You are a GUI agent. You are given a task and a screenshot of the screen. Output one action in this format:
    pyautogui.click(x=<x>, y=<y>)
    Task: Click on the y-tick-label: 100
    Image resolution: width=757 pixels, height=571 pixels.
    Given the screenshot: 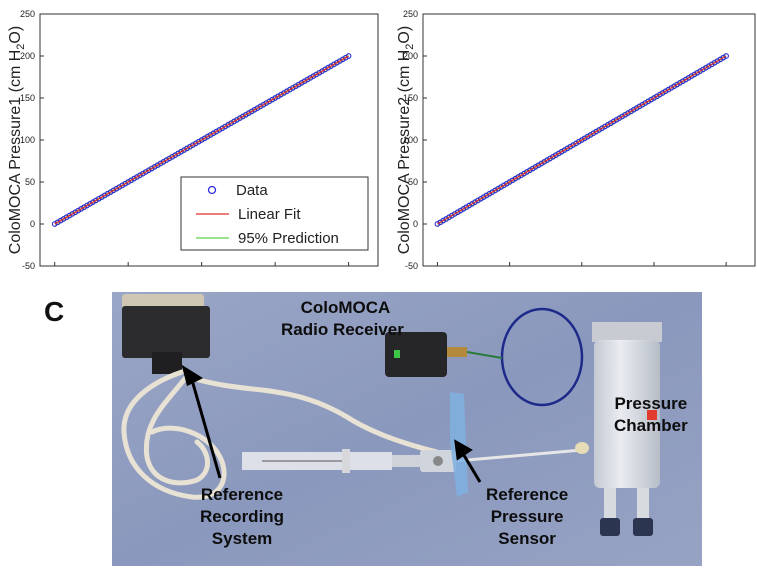 What is the action you would take?
    pyautogui.click(x=27, y=140)
    